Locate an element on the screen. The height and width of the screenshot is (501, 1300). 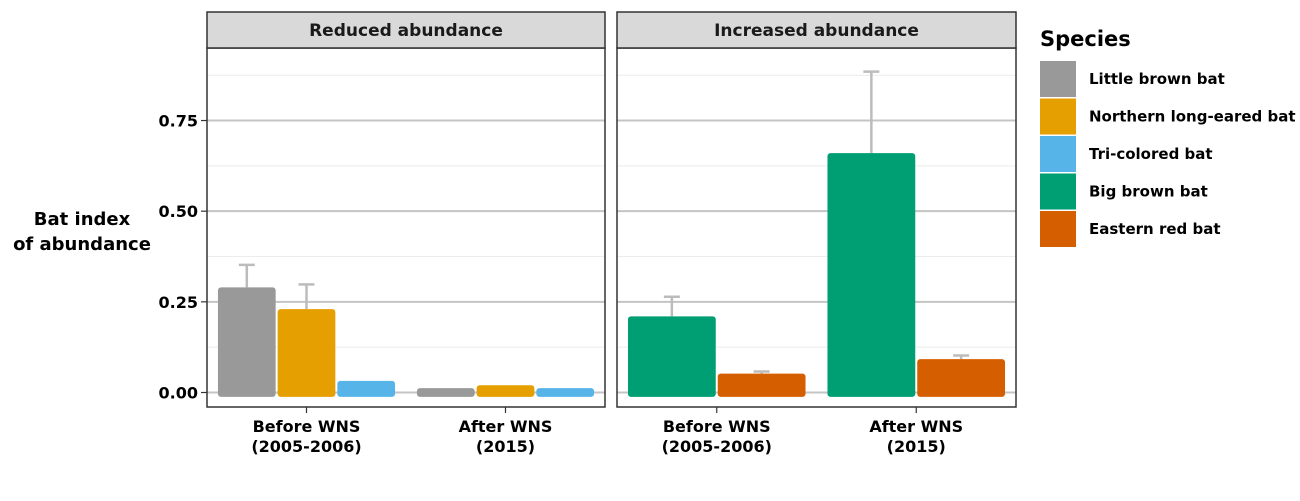
legend-label: Eastern red bat is located at coordinates (1155, 229).